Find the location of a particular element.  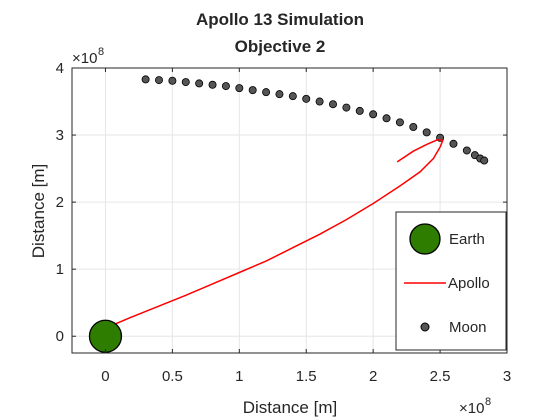

legend-moon-marker is located at coordinates (425, 327).